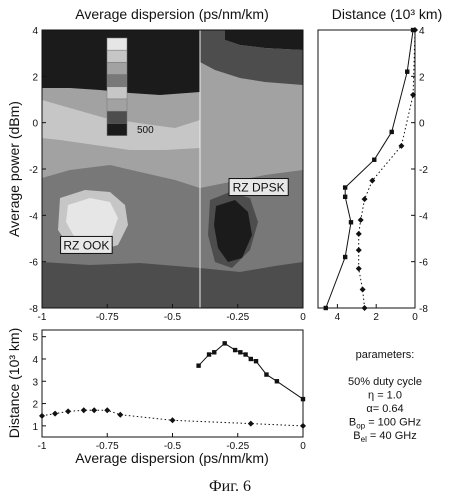 This screenshot has height=499, width=460. I want to click on right-y-tick-label: 0, so click(422, 124).